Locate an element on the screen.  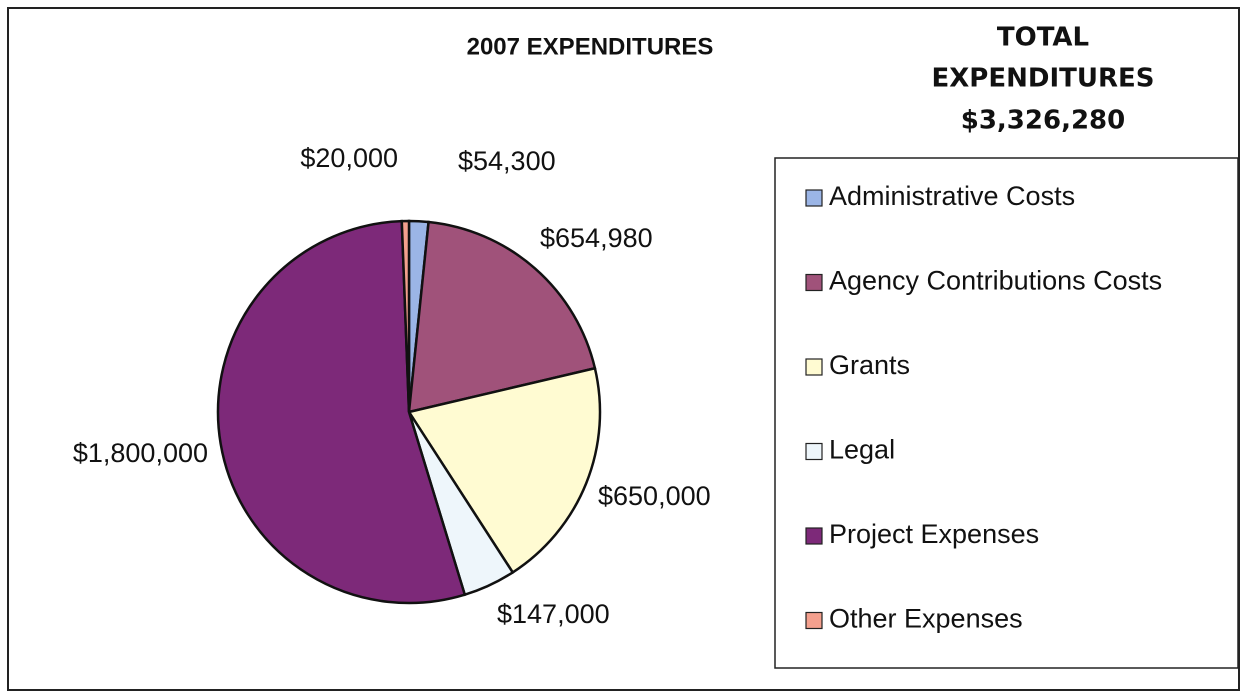
annotation: $3,326,280 is located at coordinates (1043, 121).